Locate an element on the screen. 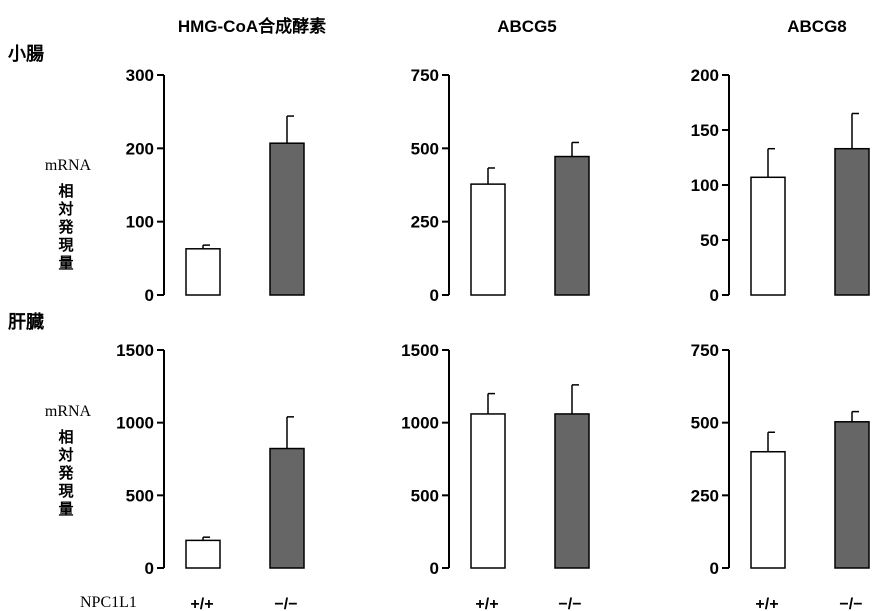 Image resolution: width=894 pixels, height=611 pixels. panel-abcg8-liver: 0 250 500 750 is located at coordinates (780, 459).